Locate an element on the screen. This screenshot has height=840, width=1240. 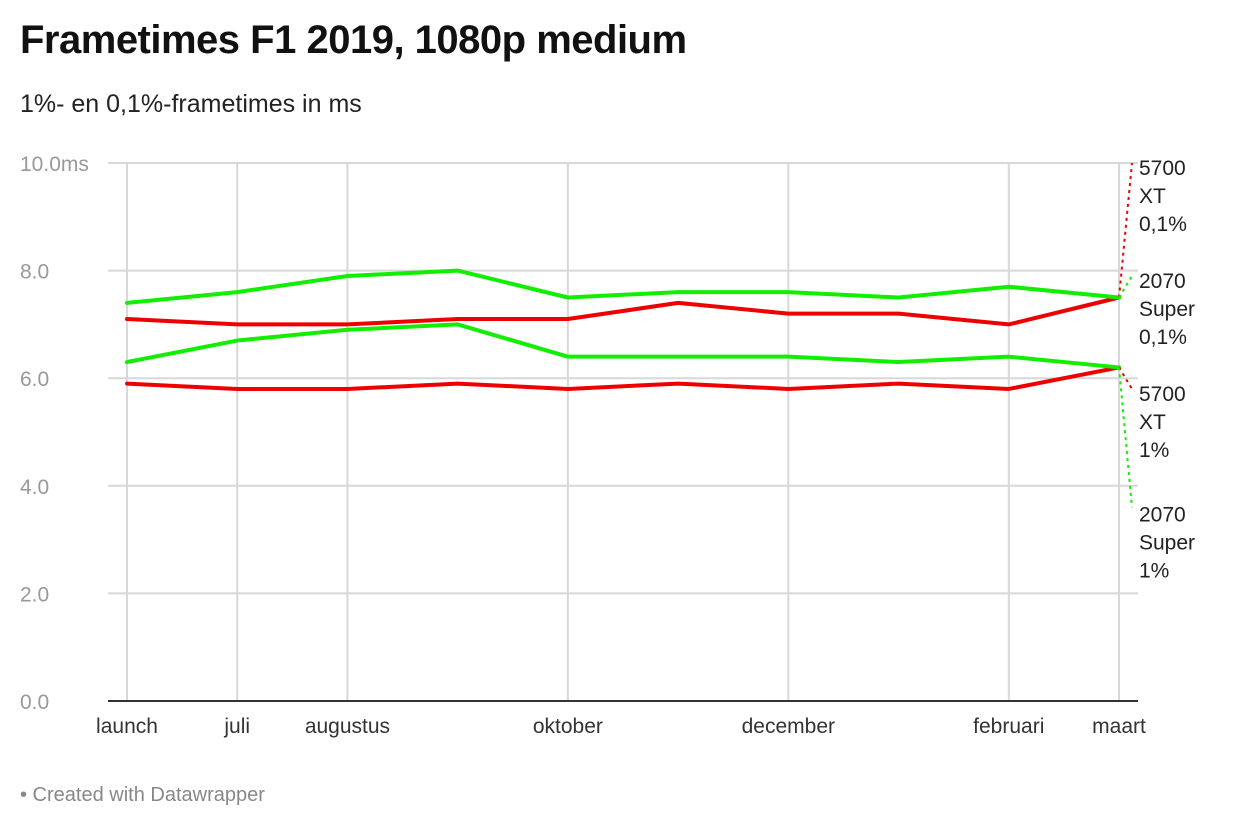
y-tick-label: 10.0ms is located at coordinates (54, 164).